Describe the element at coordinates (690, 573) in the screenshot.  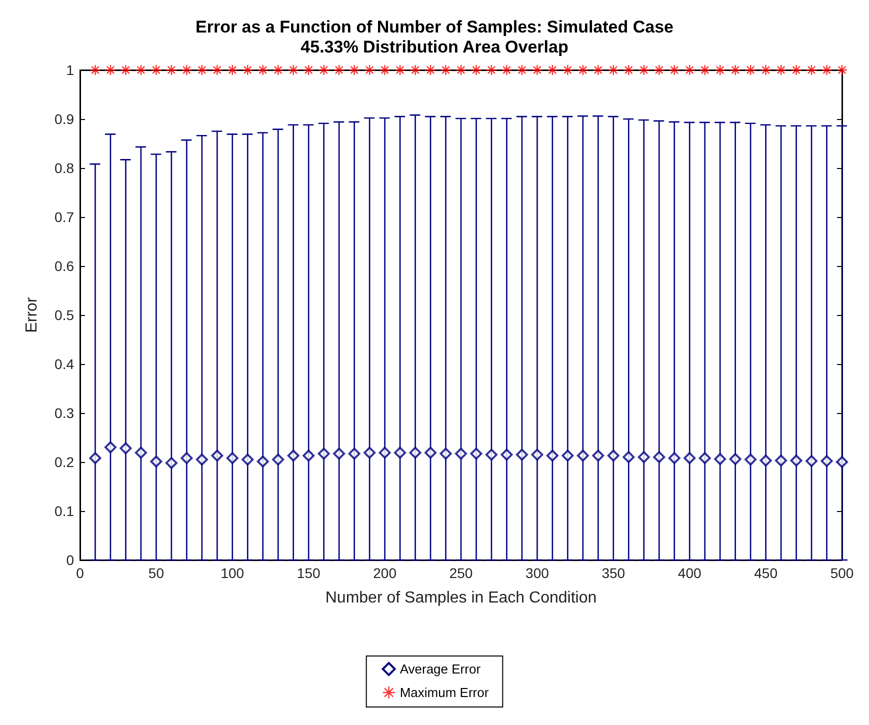
I see `x-tick-label: 400` at that location.